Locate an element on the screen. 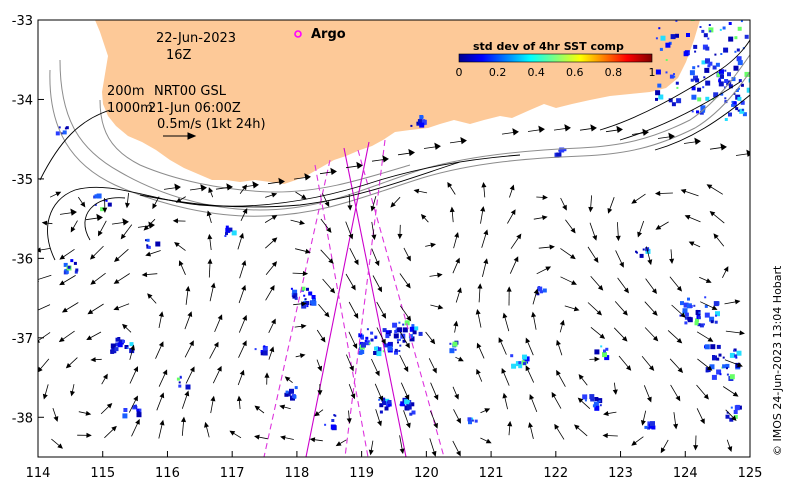 The height and width of the screenshot is (492, 791). colorbar-tick-label: 0.2 is located at coordinates (498, 72).